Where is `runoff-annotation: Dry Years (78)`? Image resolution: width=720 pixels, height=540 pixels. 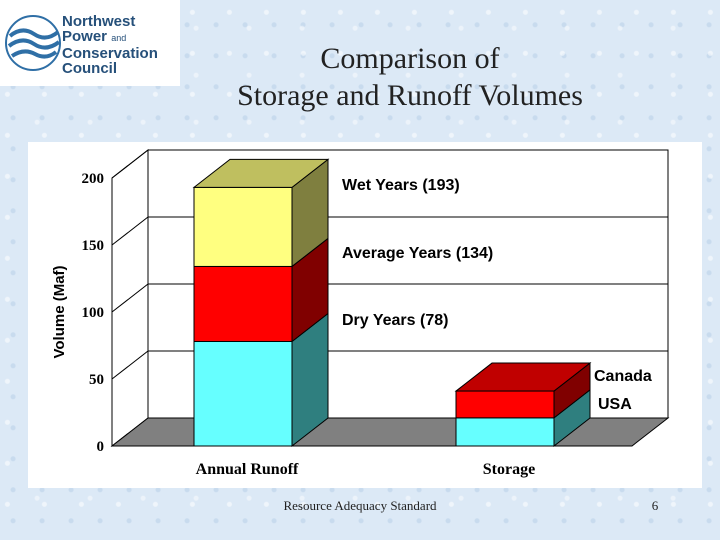
runoff-annotation: Dry Years (78) is located at coordinates (395, 320).